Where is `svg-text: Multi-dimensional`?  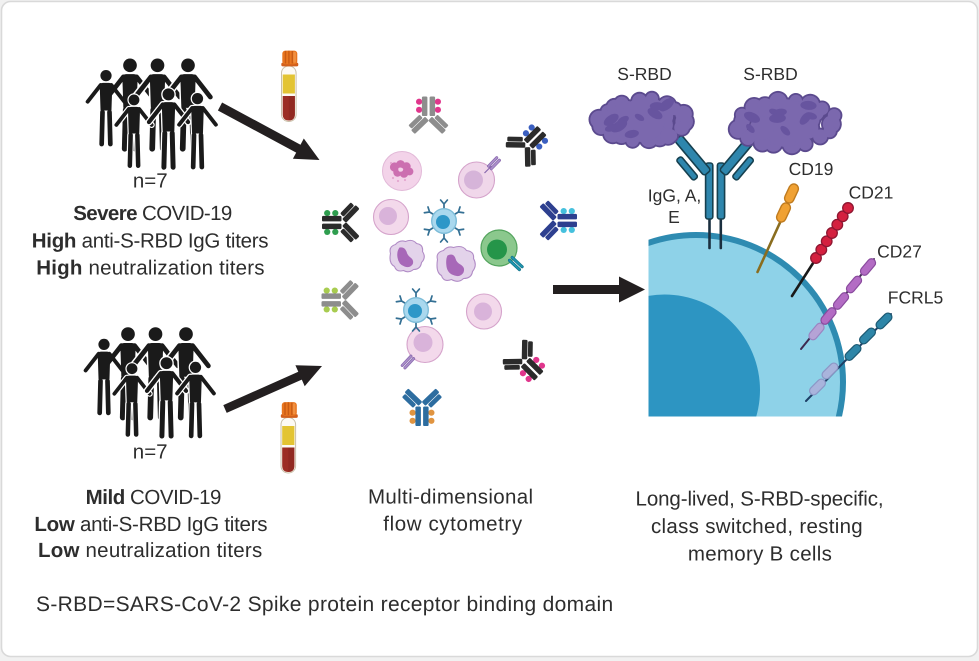
svg-text: Multi-dimensional is located at coordinates (450, 497).